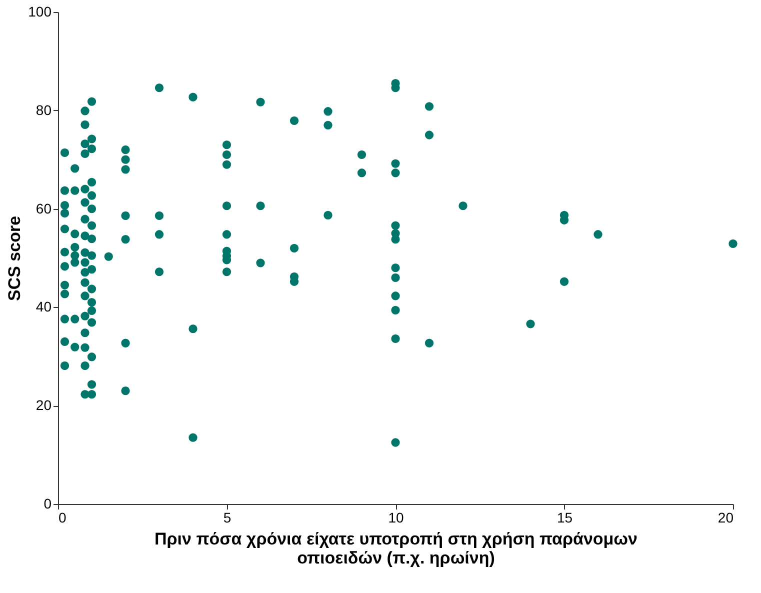  What do you see at coordinates (564, 518) in the screenshot?
I see `x-tick-label: 15` at bounding box center [564, 518].